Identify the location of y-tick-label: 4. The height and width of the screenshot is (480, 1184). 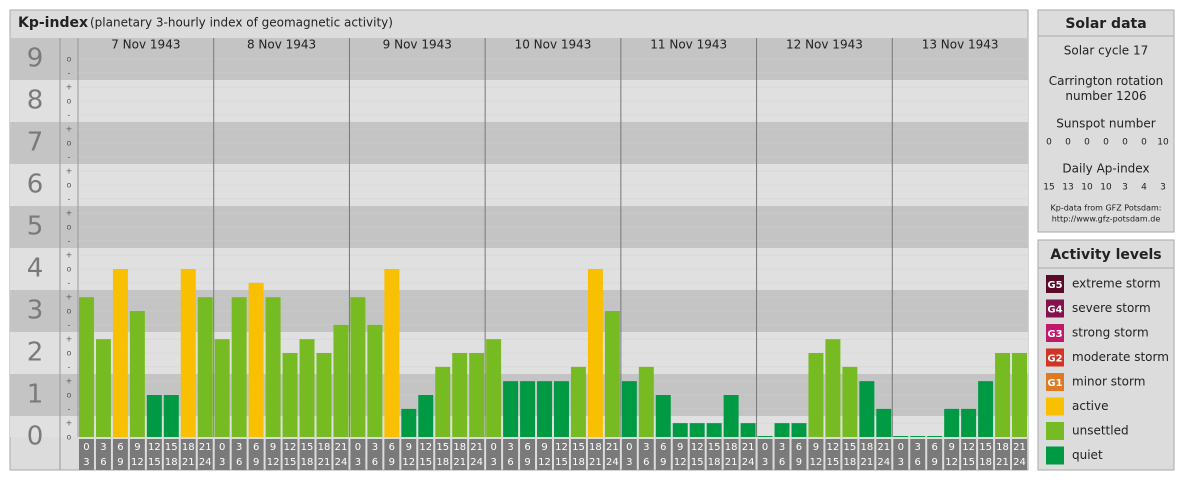
(35, 269).